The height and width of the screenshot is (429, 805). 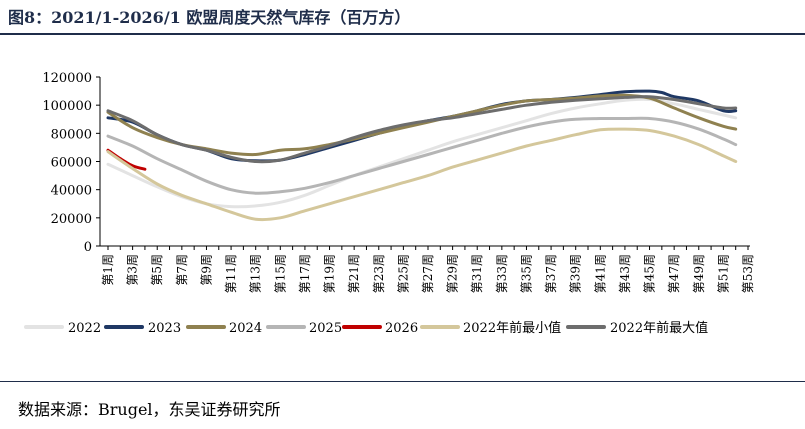 What do you see at coordinates (88, 247) in the screenshot?
I see `y-tick-label: 0` at bounding box center [88, 247].